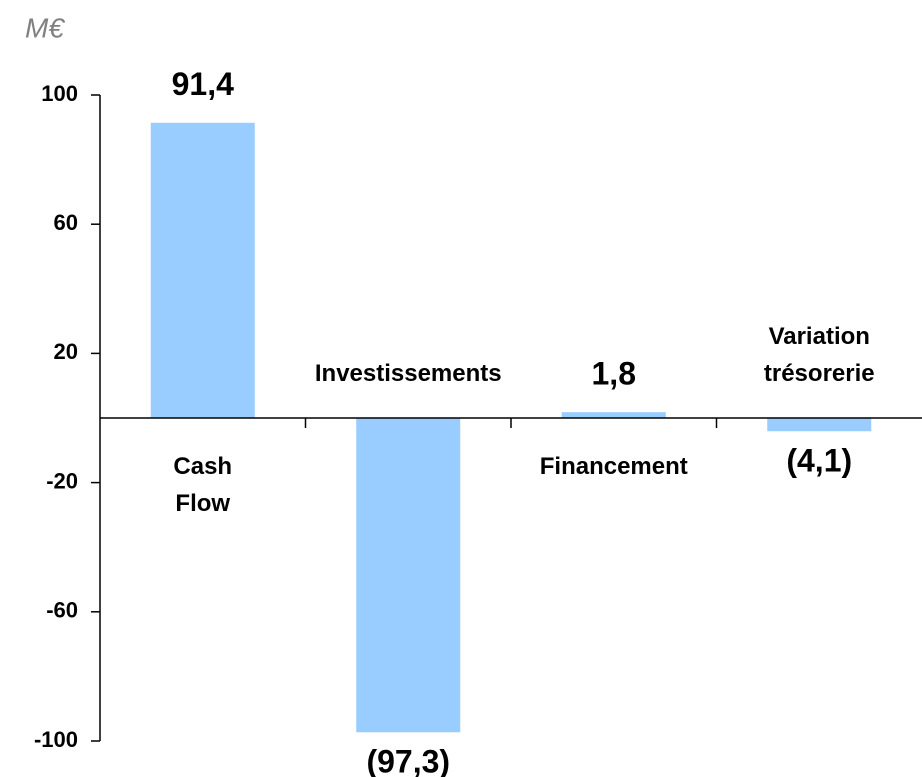 The width and height of the screenshot is (922, 777). I want to click on value-label: (4,1), so click(819, 461).